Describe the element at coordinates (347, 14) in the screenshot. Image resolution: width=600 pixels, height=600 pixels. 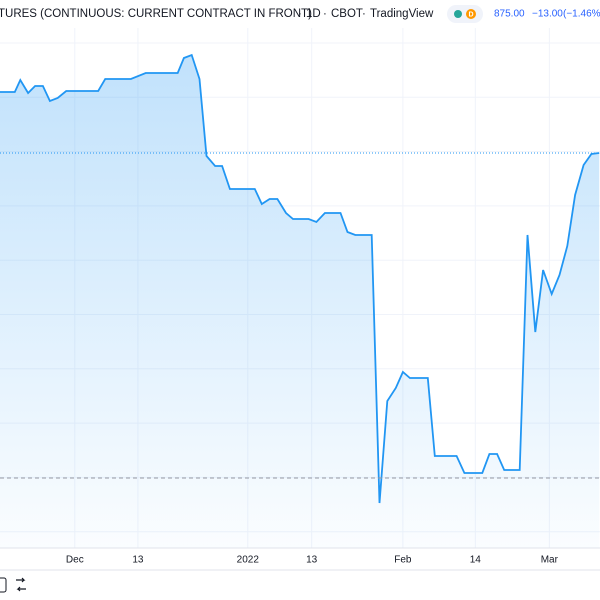
I see `exchange: CBOT` at that location.